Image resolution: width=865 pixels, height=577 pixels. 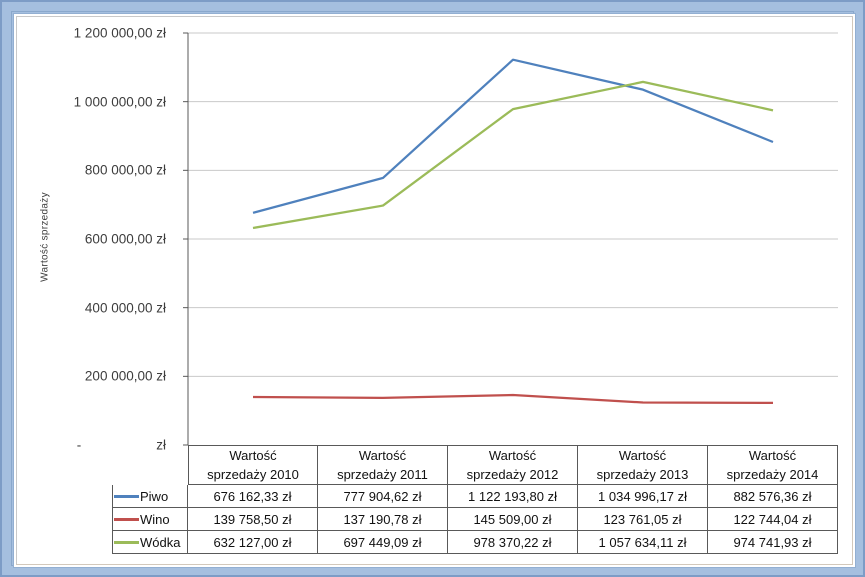 What do you see at coordinates (125, 170) in the screenshot?
I see `y-axis-tick-label: 800 000,00 zł` at bounding box center [125, 170].